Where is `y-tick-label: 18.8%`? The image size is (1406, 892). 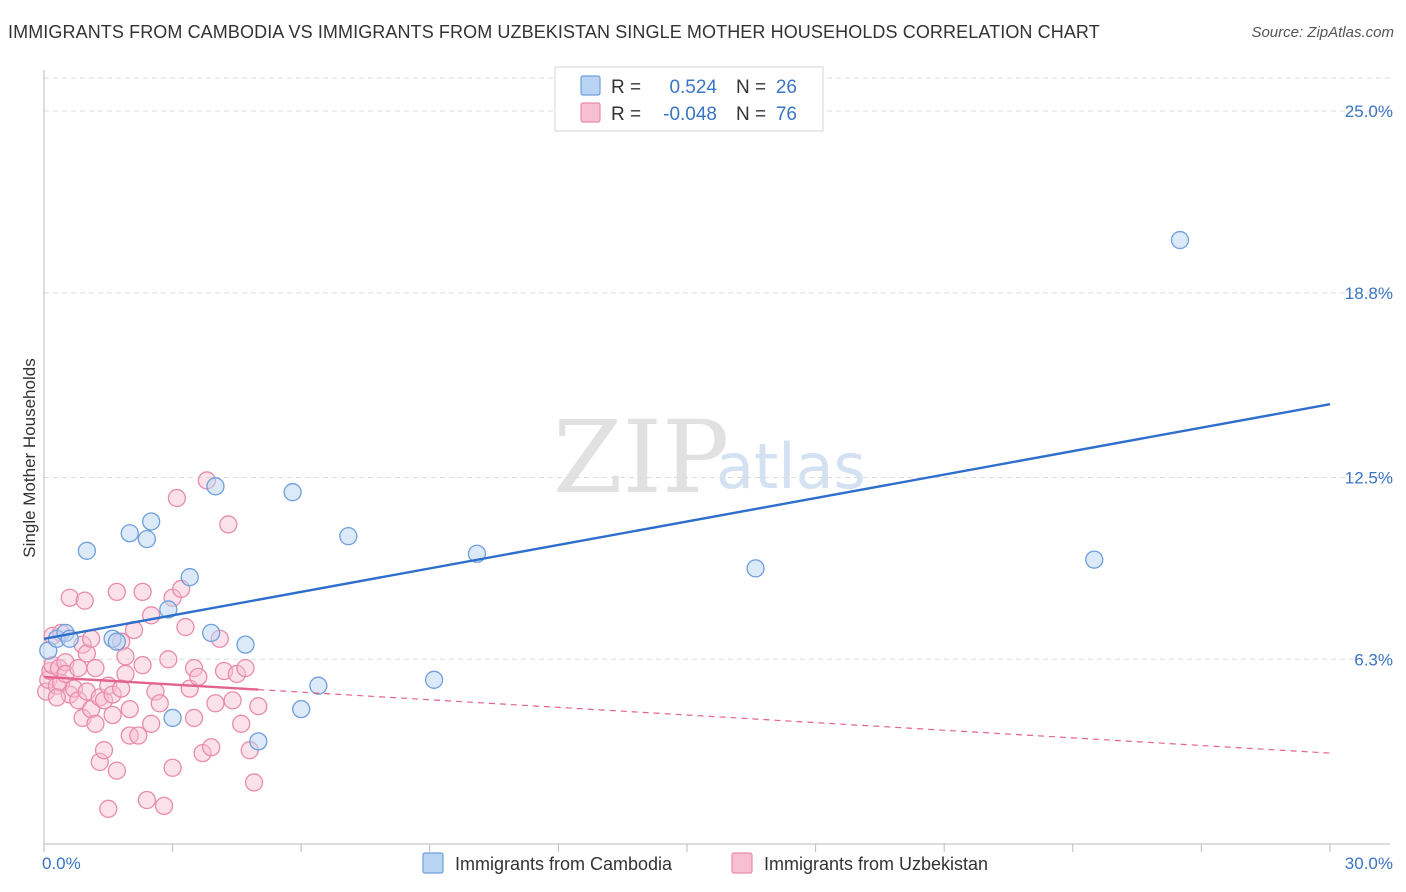 y-tick-label: 18.8% is located at coordinates (1369, 293).